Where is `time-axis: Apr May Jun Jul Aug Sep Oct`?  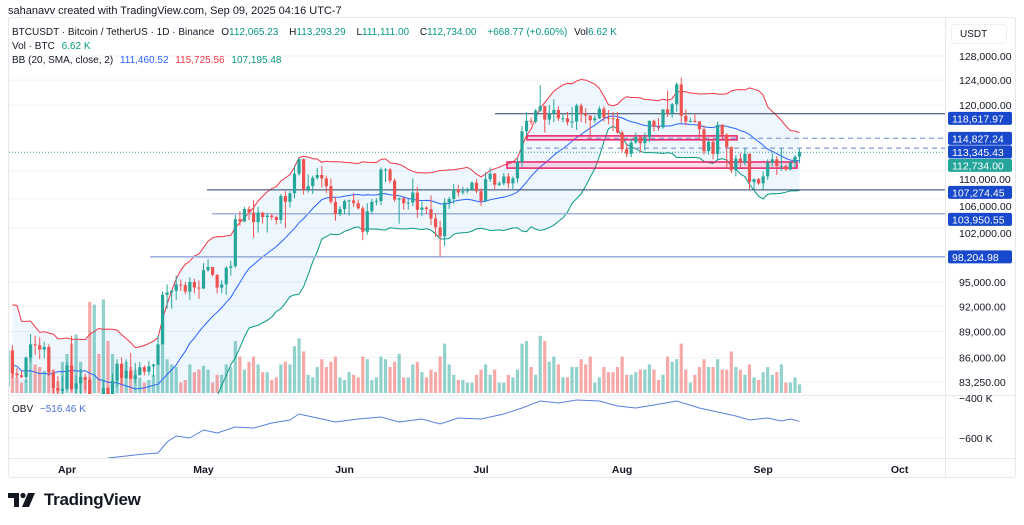 time-axis: Apr May Jun Jul Aug Sep Oct is located at coordinates (483, 470).